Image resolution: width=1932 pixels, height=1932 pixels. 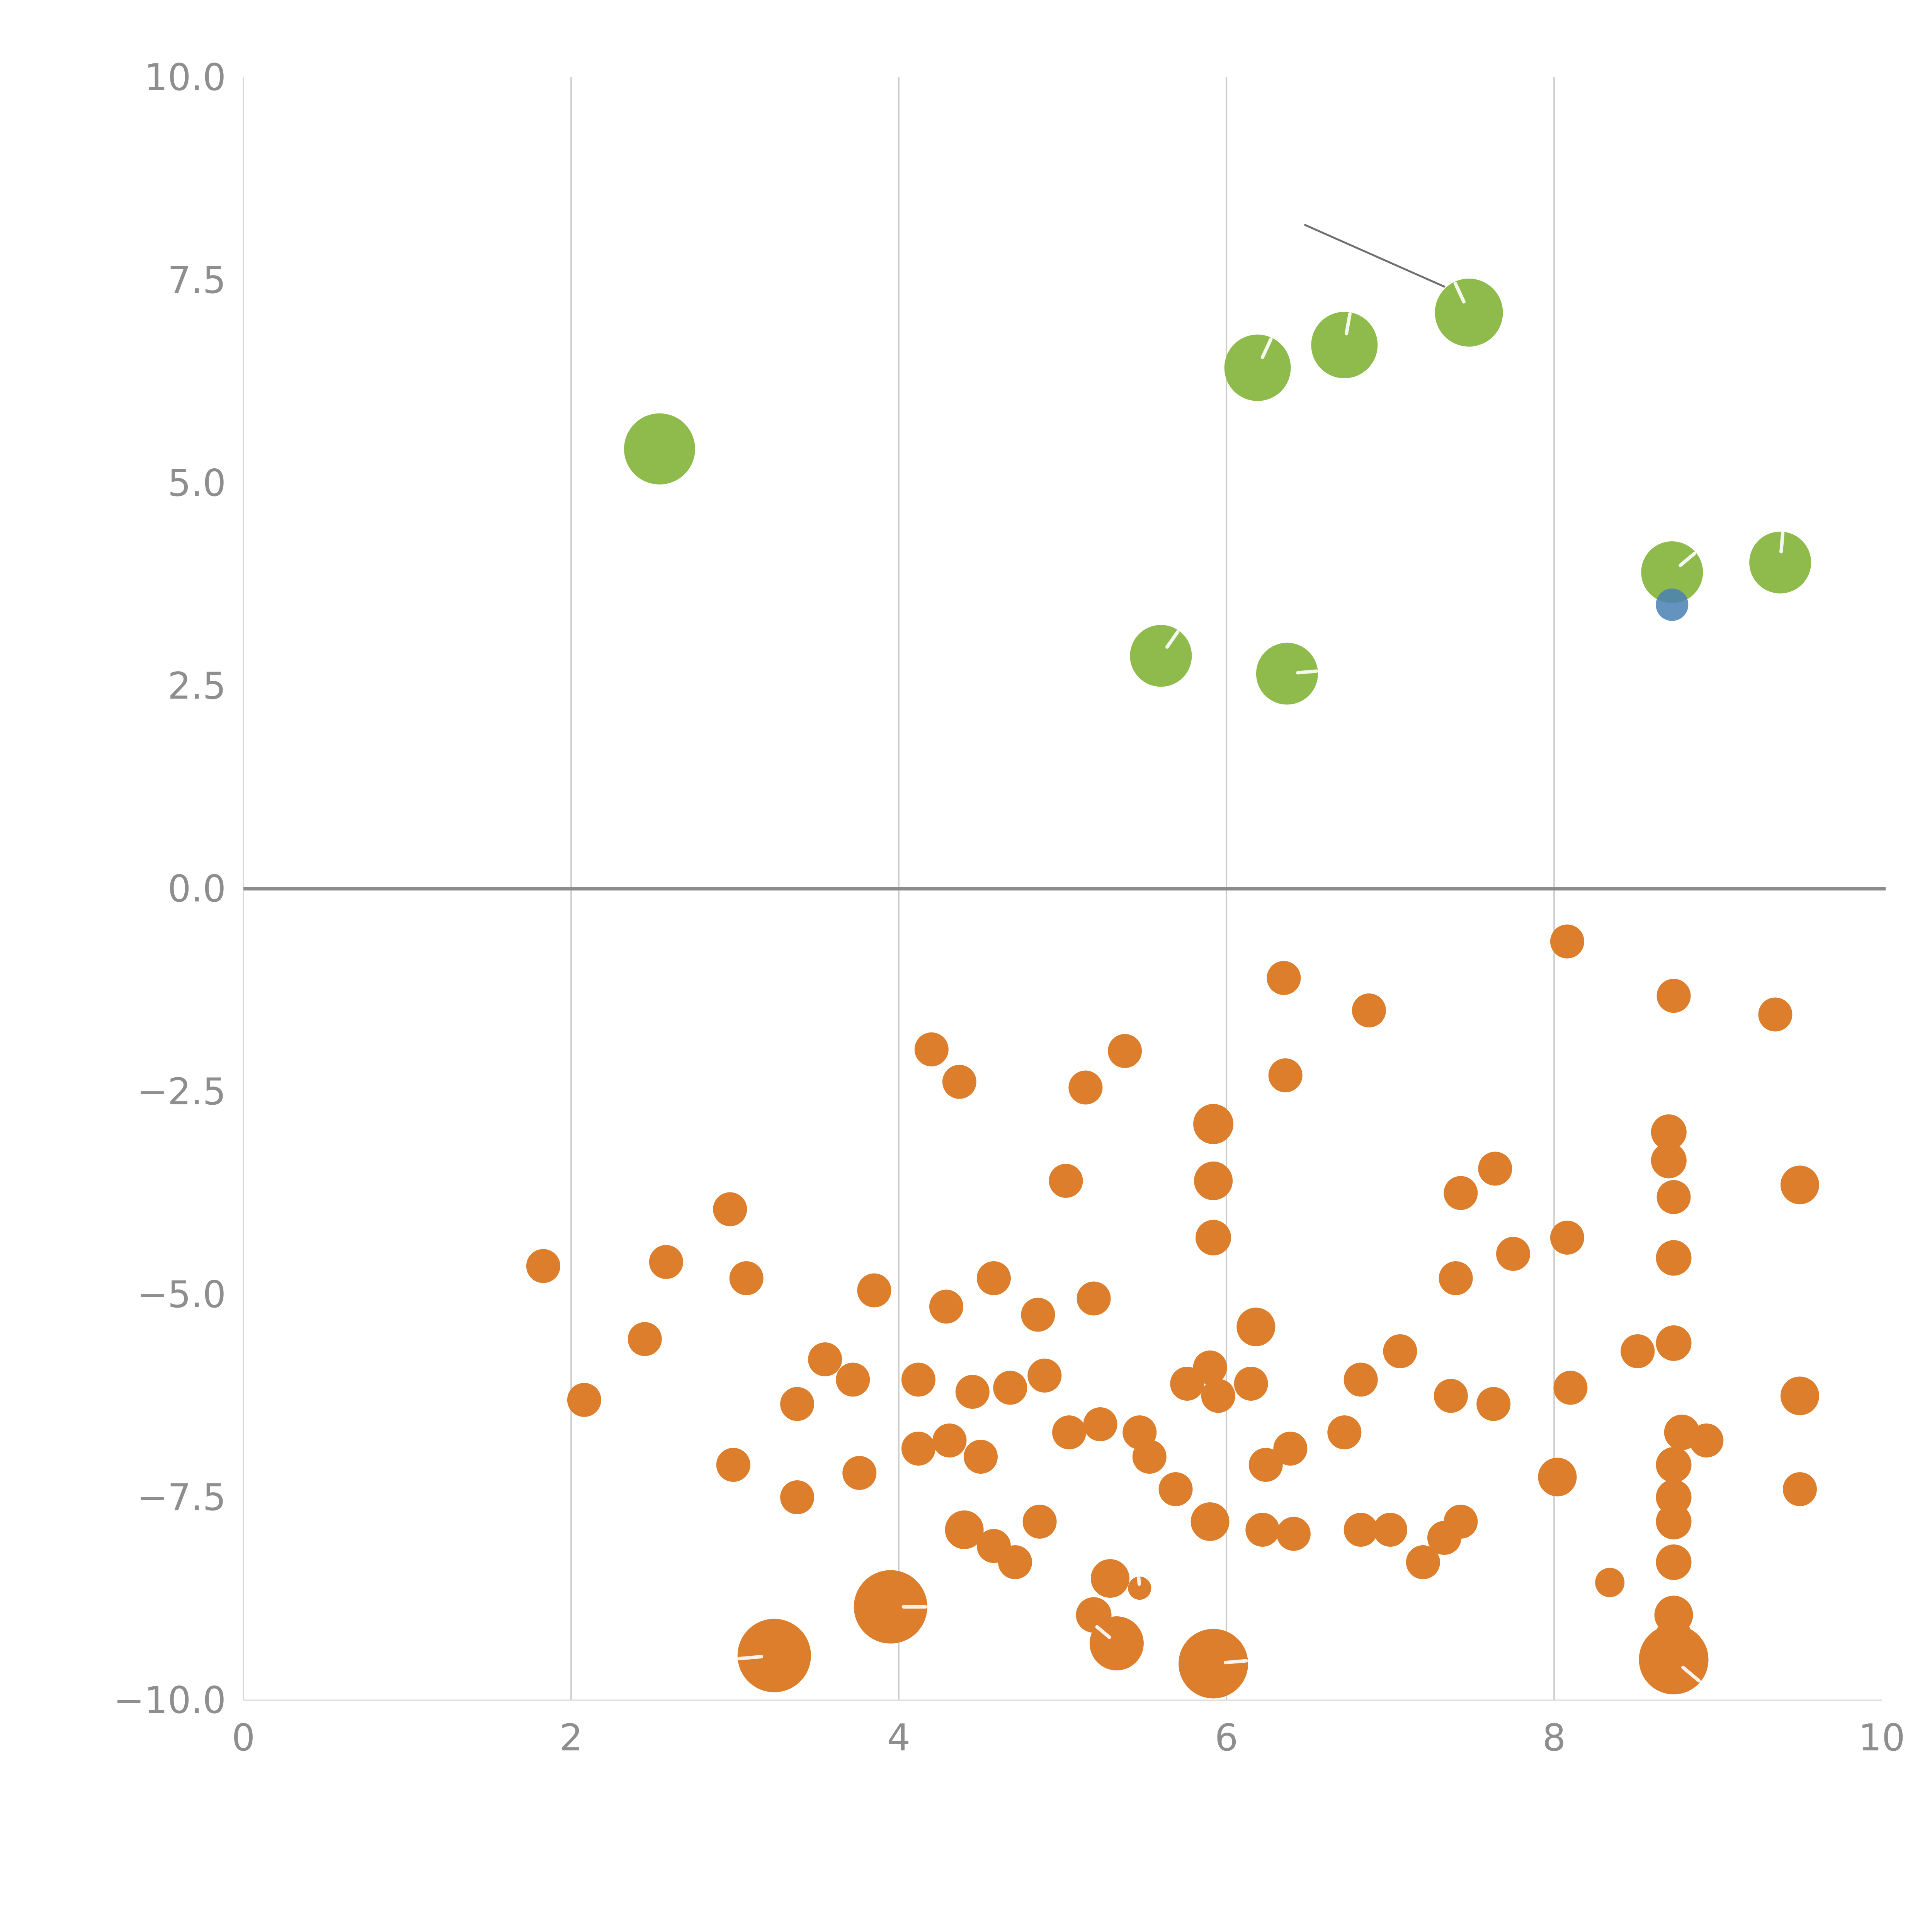 I want to click on x-tick-label-8: 8, so click(x=1554, y=1738).